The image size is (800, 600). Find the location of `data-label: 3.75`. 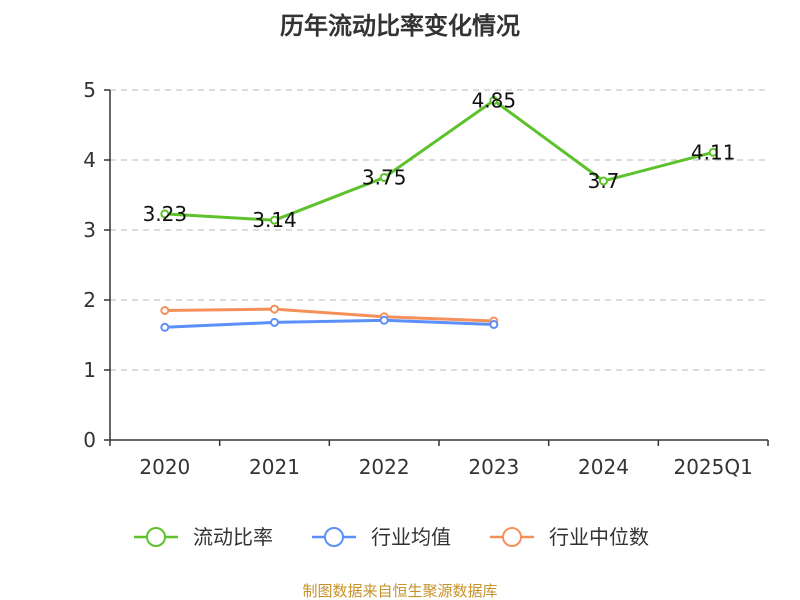

data-label: 3.75 is located at coordinates (384, 178).